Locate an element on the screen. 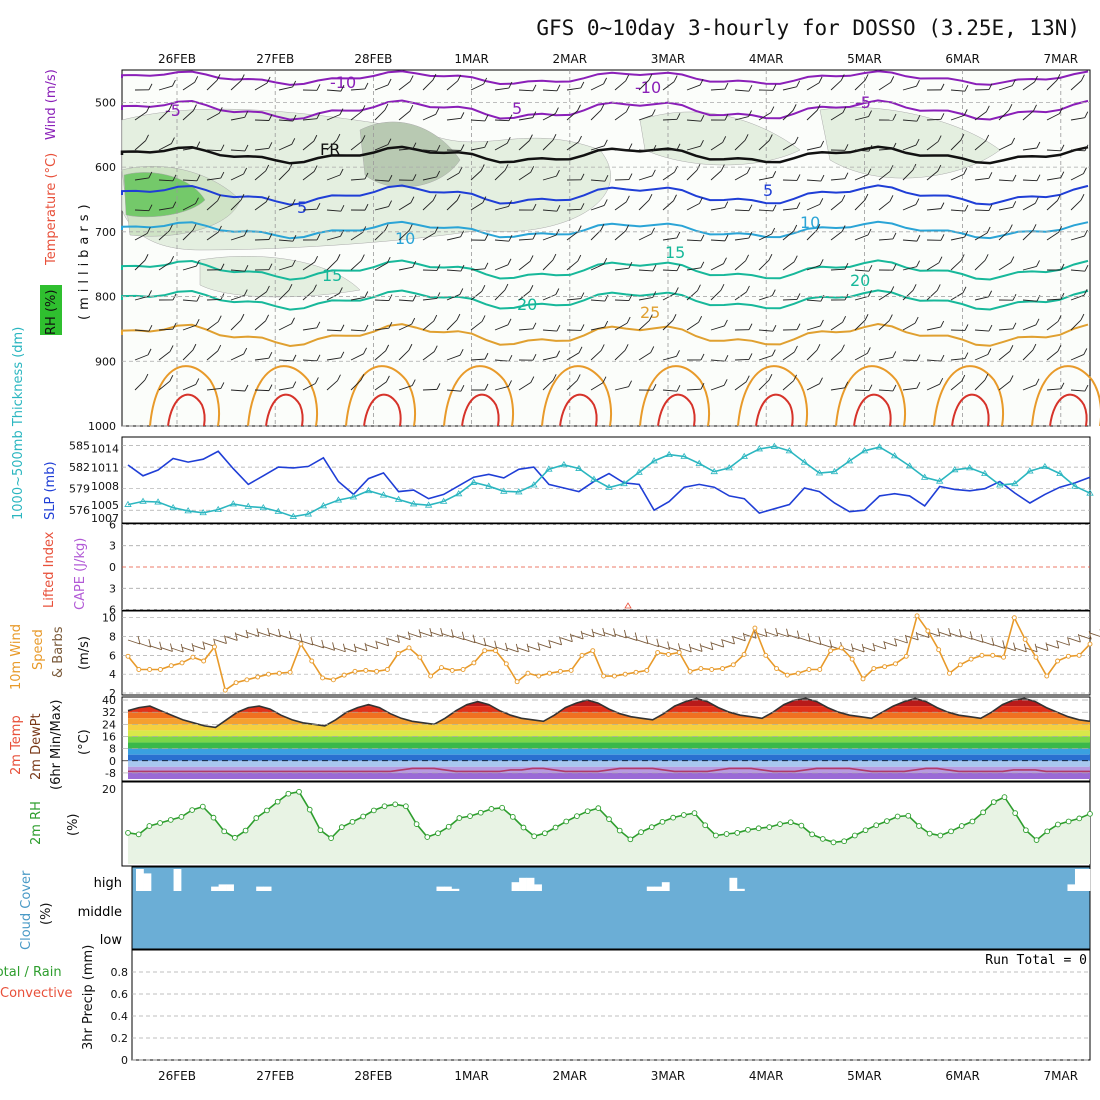 Image resolution: width=1100 pixels, height=1100 pixels. precip-convective-label: Convective is located at coordinates (36, 993).